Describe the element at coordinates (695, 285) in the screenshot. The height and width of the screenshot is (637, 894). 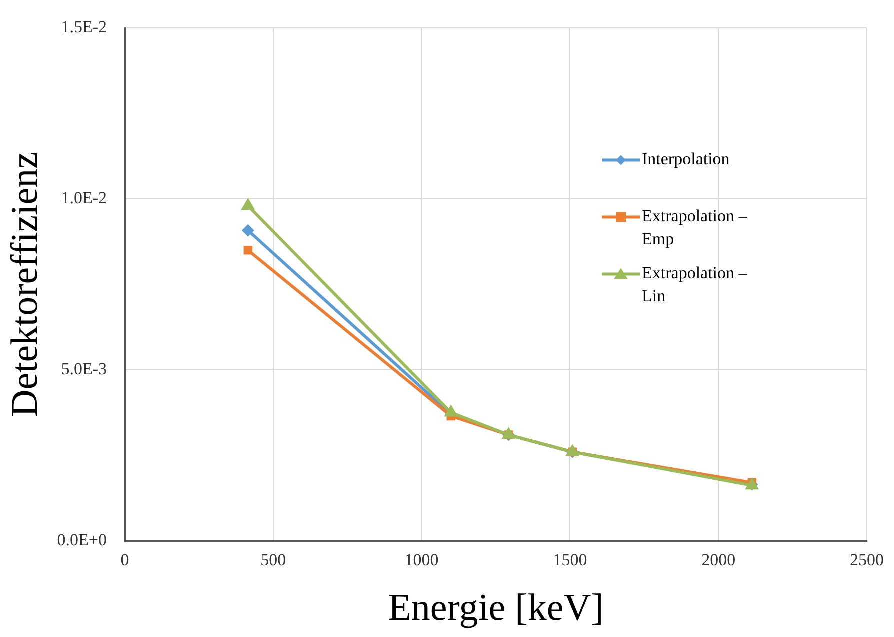
I see `legend-label: Extrapolation – Lin` at that location.